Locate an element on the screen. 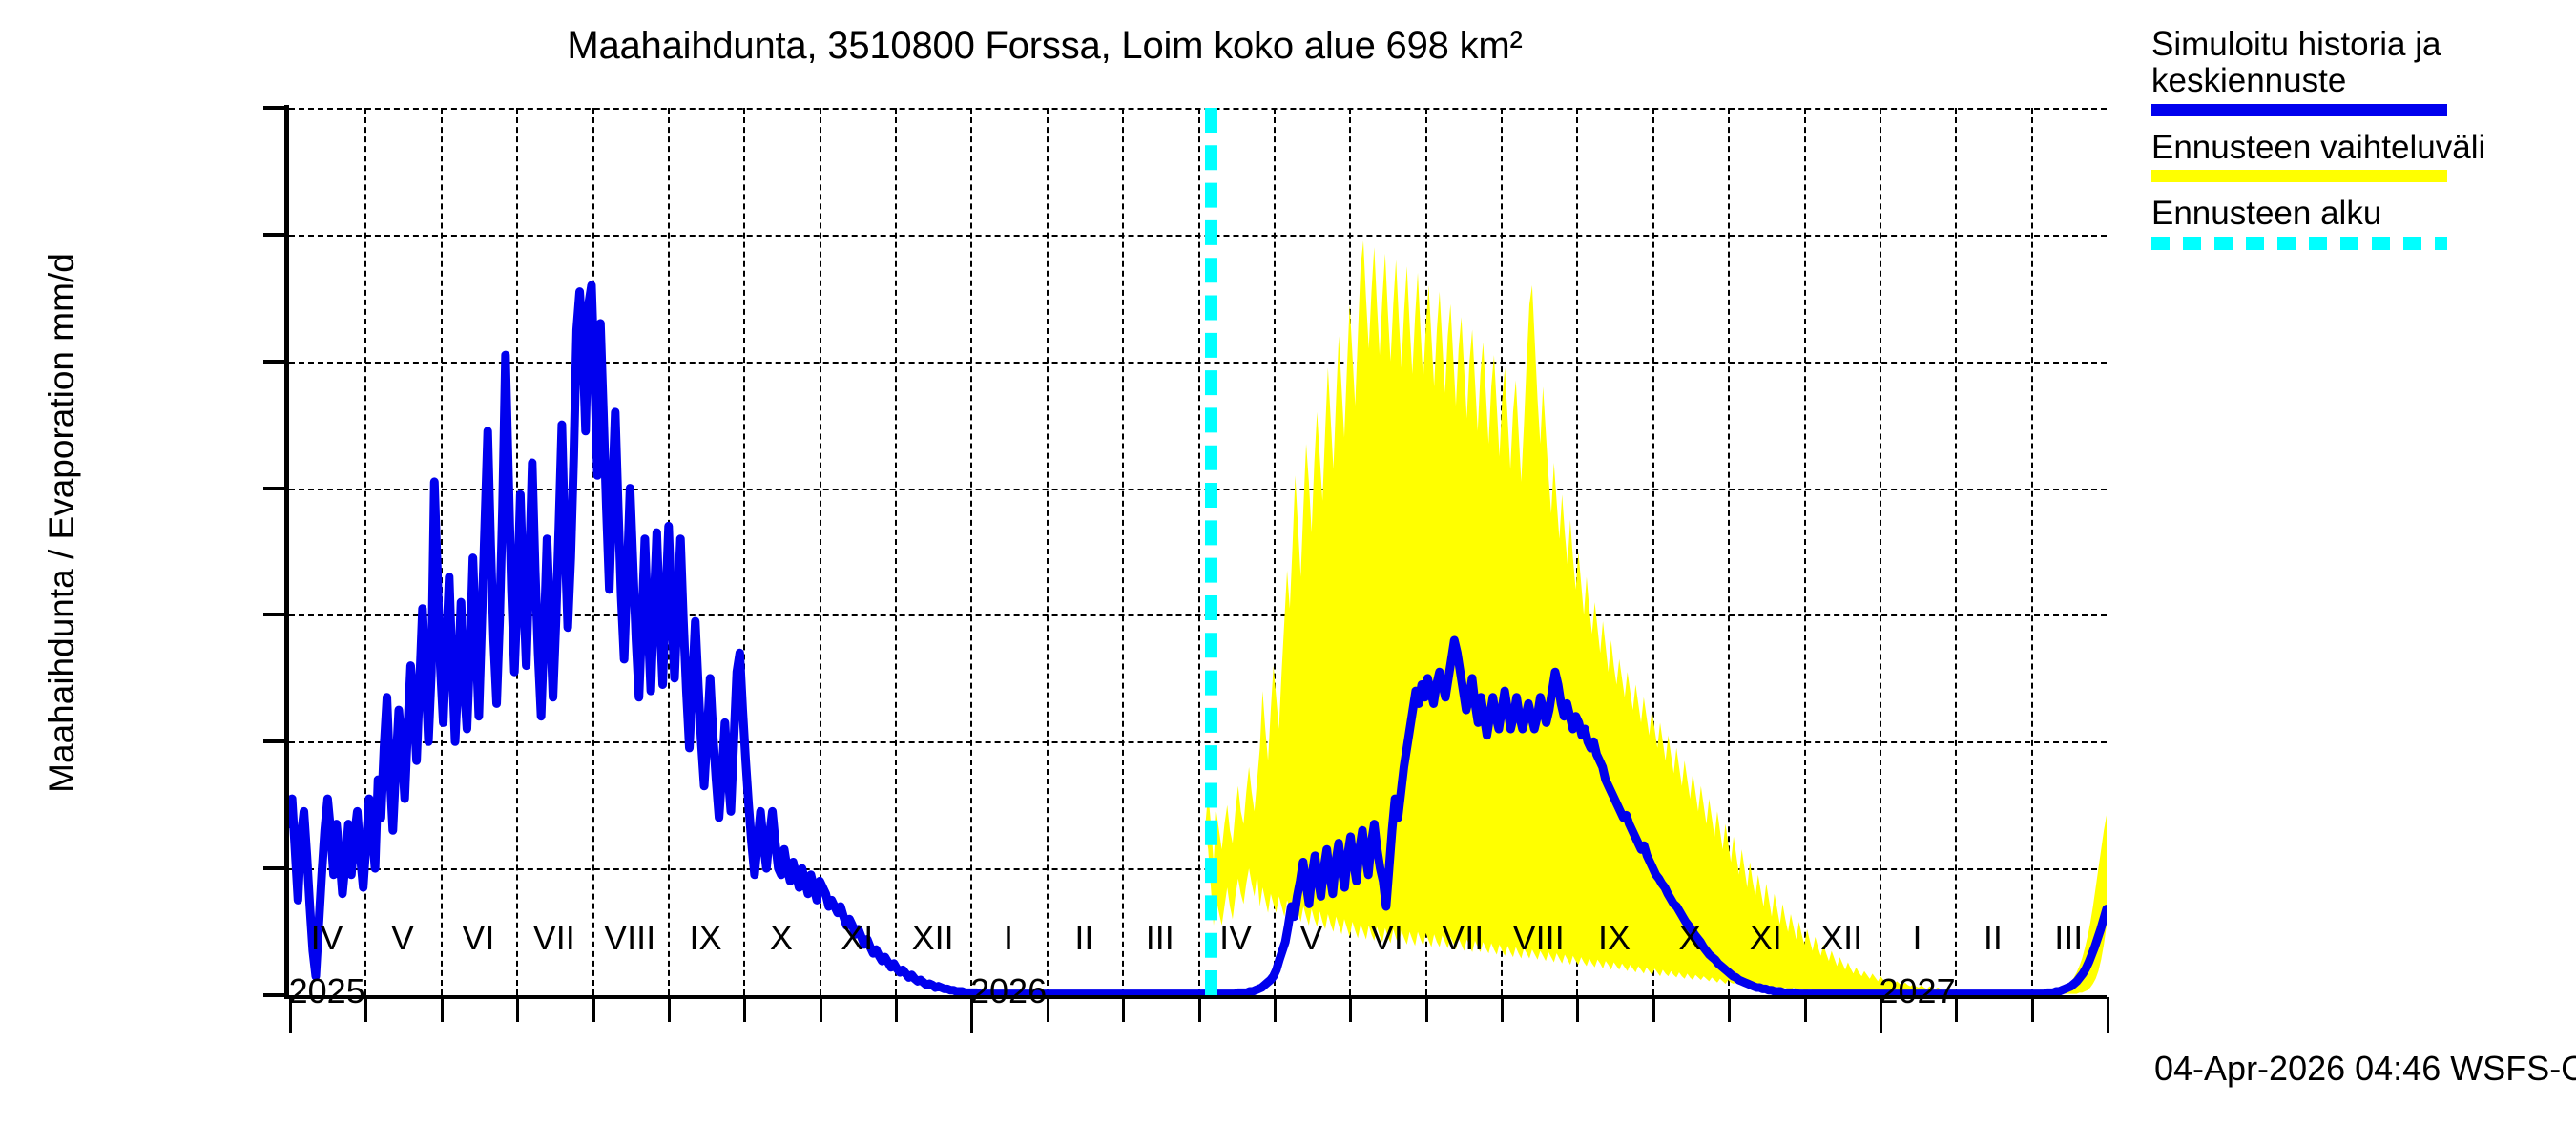  y-axis-line is located at coordinates (286, 551).